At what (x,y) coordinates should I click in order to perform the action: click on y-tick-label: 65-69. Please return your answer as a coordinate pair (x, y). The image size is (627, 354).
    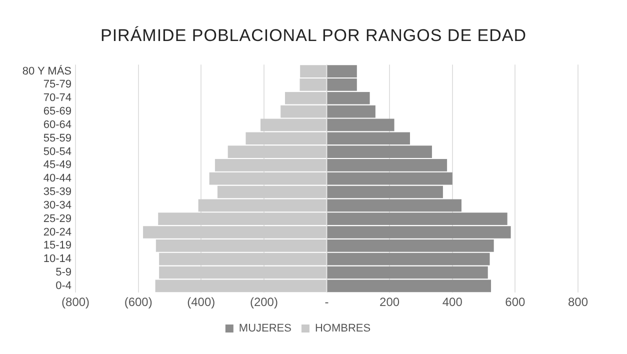
    Looking at the image, I should click on (57, 112).